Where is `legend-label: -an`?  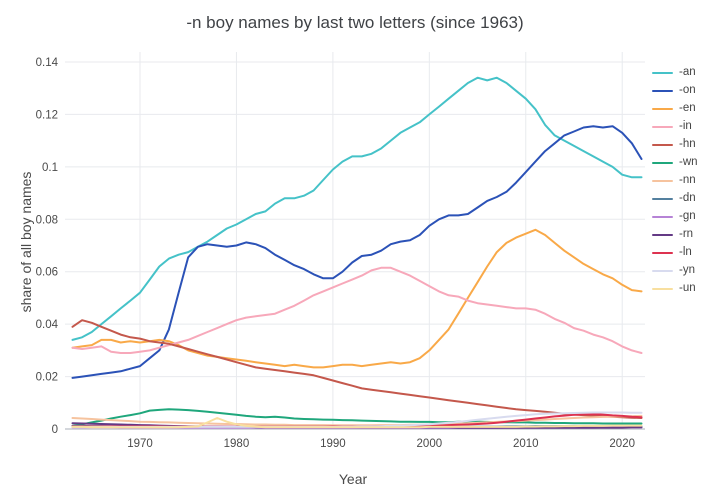
legend-label: -an is located at coordinates (687, 72).